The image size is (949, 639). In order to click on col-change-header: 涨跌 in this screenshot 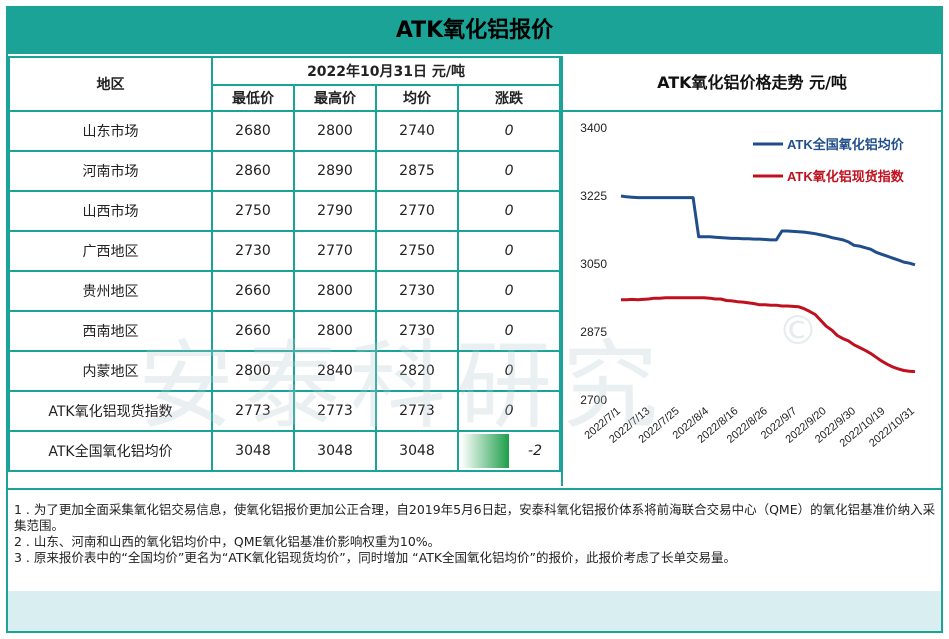, I will do `click(509, 98)`.